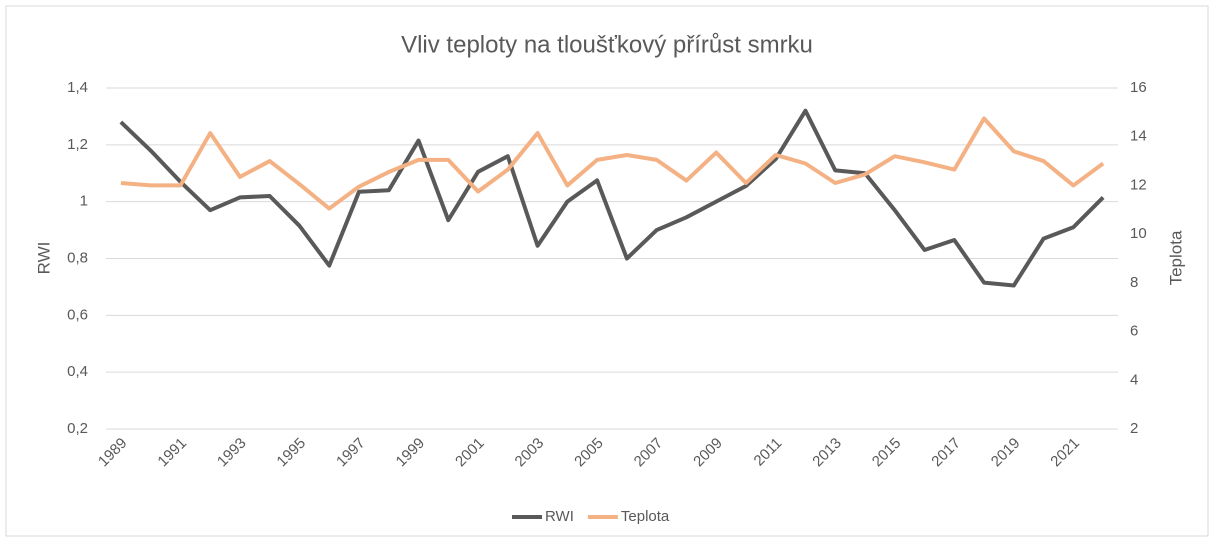 This screenshot has width=1214, height=542. What do you see at coordinates (77, 428) in the screenshot?
I see `y-tick-label: 0,2` at bounding box center [77, 428].